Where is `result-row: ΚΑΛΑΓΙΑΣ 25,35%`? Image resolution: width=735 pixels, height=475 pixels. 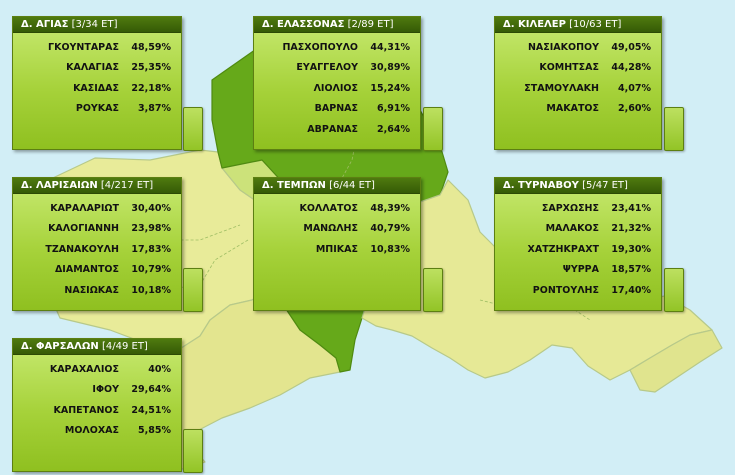 result-row: ΚΑΛΑΓΙΑΣ 25,35% is located at coordinates (92, 68).